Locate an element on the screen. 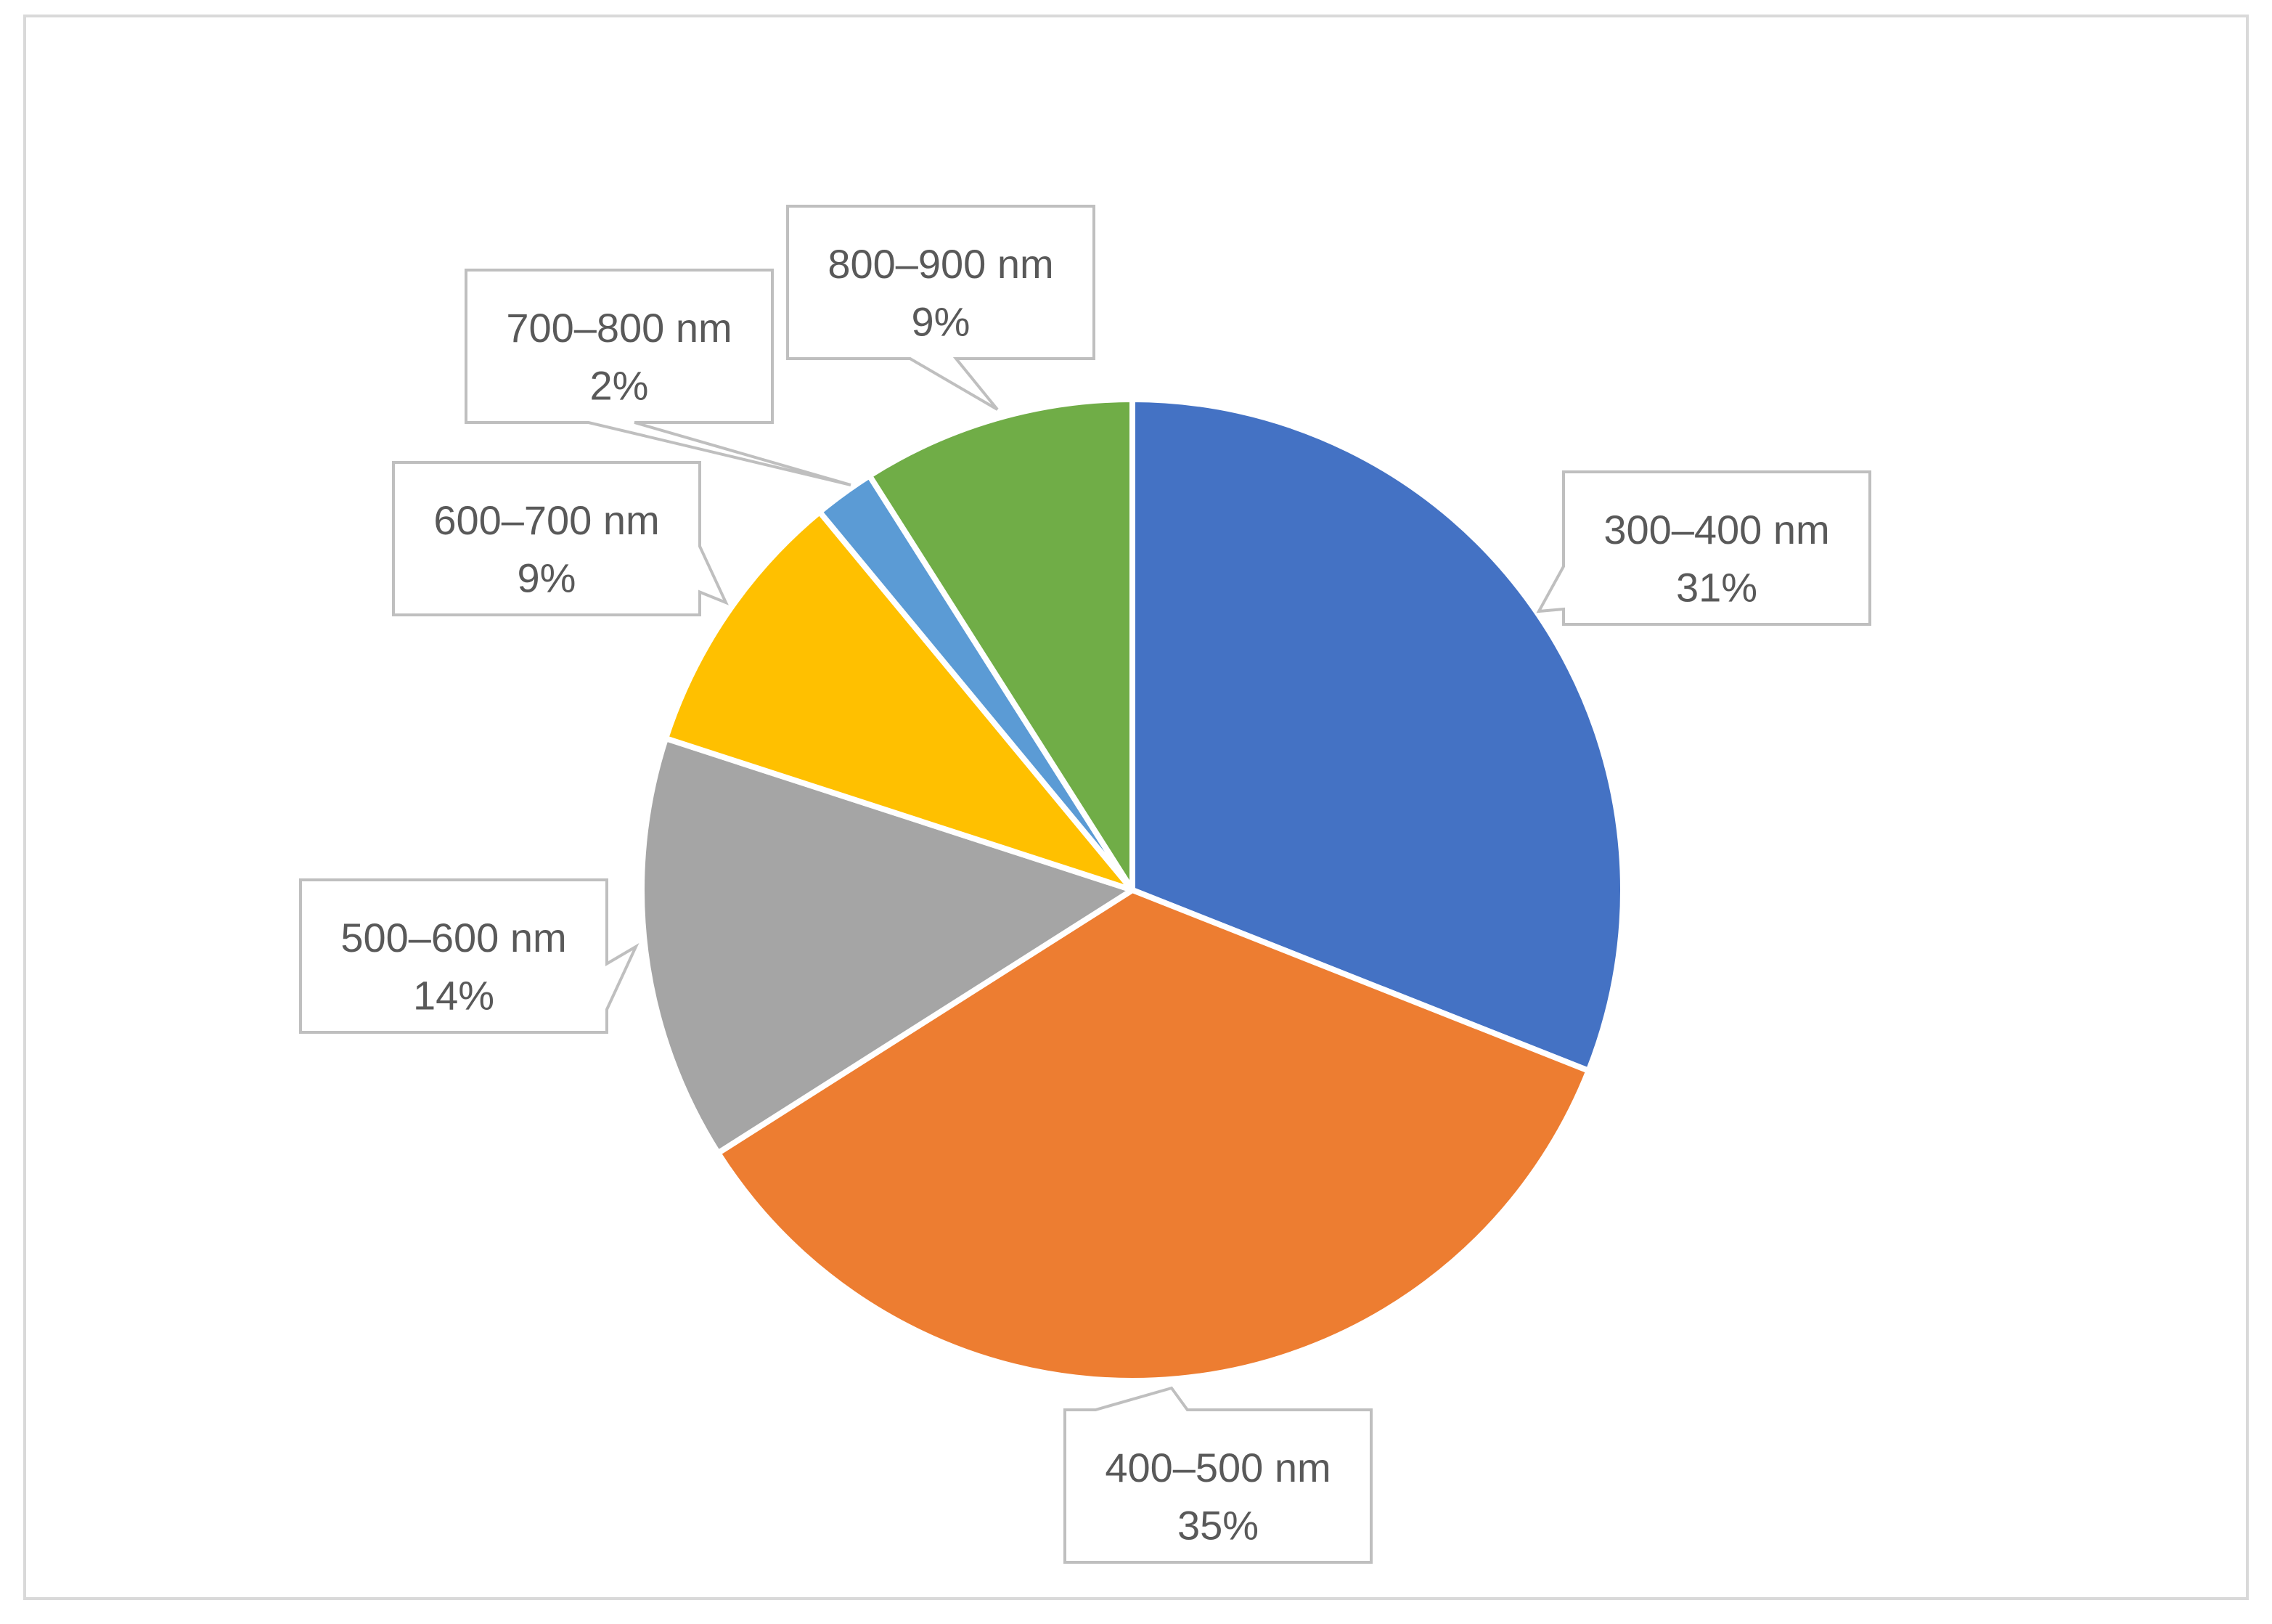  percentage-label: 14% is located at coordinates (453, 996).